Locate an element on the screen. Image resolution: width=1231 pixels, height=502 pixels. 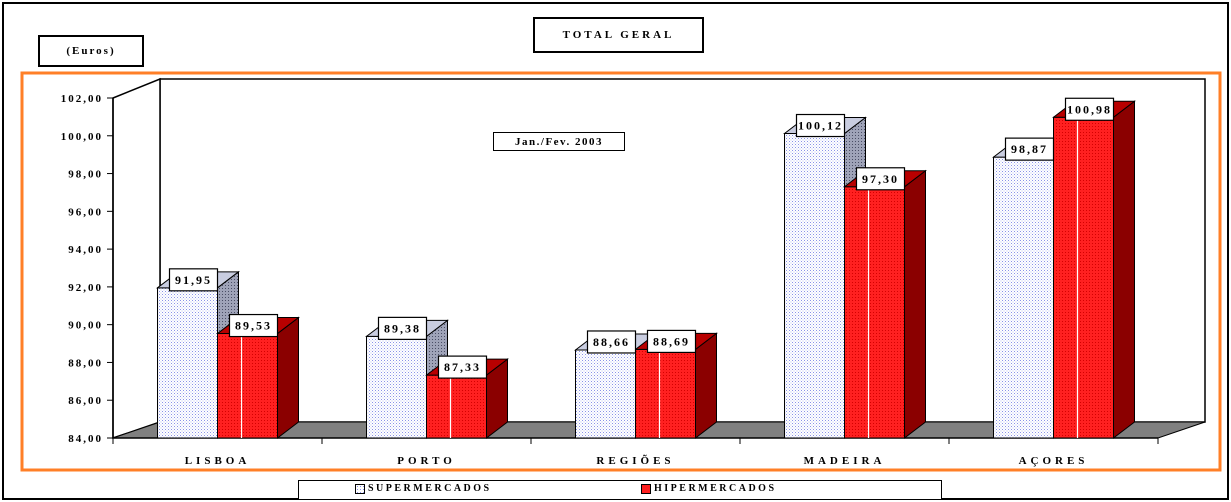
legend-item-supermercados: SUPERMERCADOS is located at coordinates (423, 488).